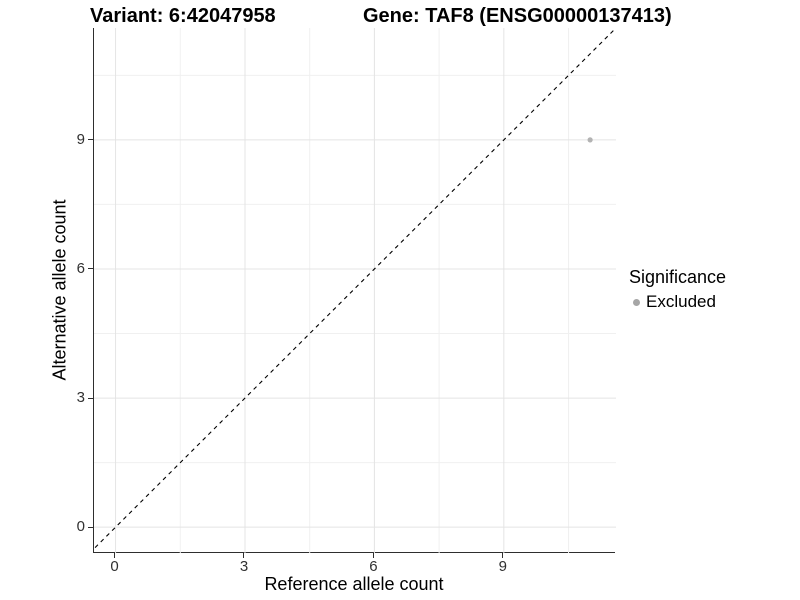  Describe the element at coordinates (114, 566) in the screenshot. I see `x-tick-label: 0` at that location.